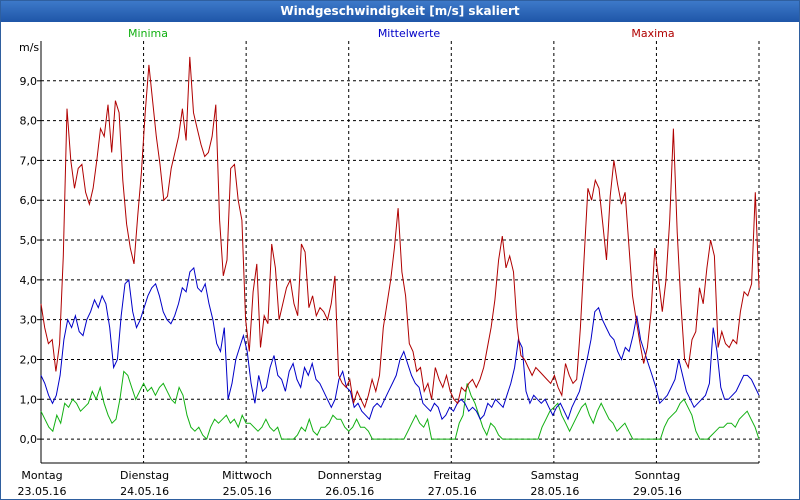  Describe the element at coordinates (144, 475) in the screenshot. I see `x-tick-label-day: Dienstag` at that location.